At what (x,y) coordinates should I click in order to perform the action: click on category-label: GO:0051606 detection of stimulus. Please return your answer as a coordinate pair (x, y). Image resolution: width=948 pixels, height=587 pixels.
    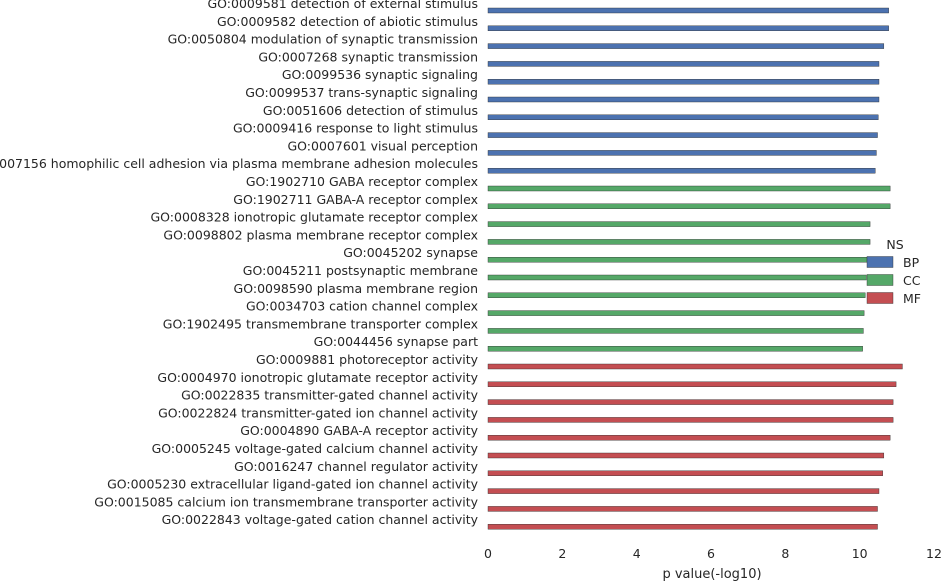
    Looking at the image, I should click on (370, 110).